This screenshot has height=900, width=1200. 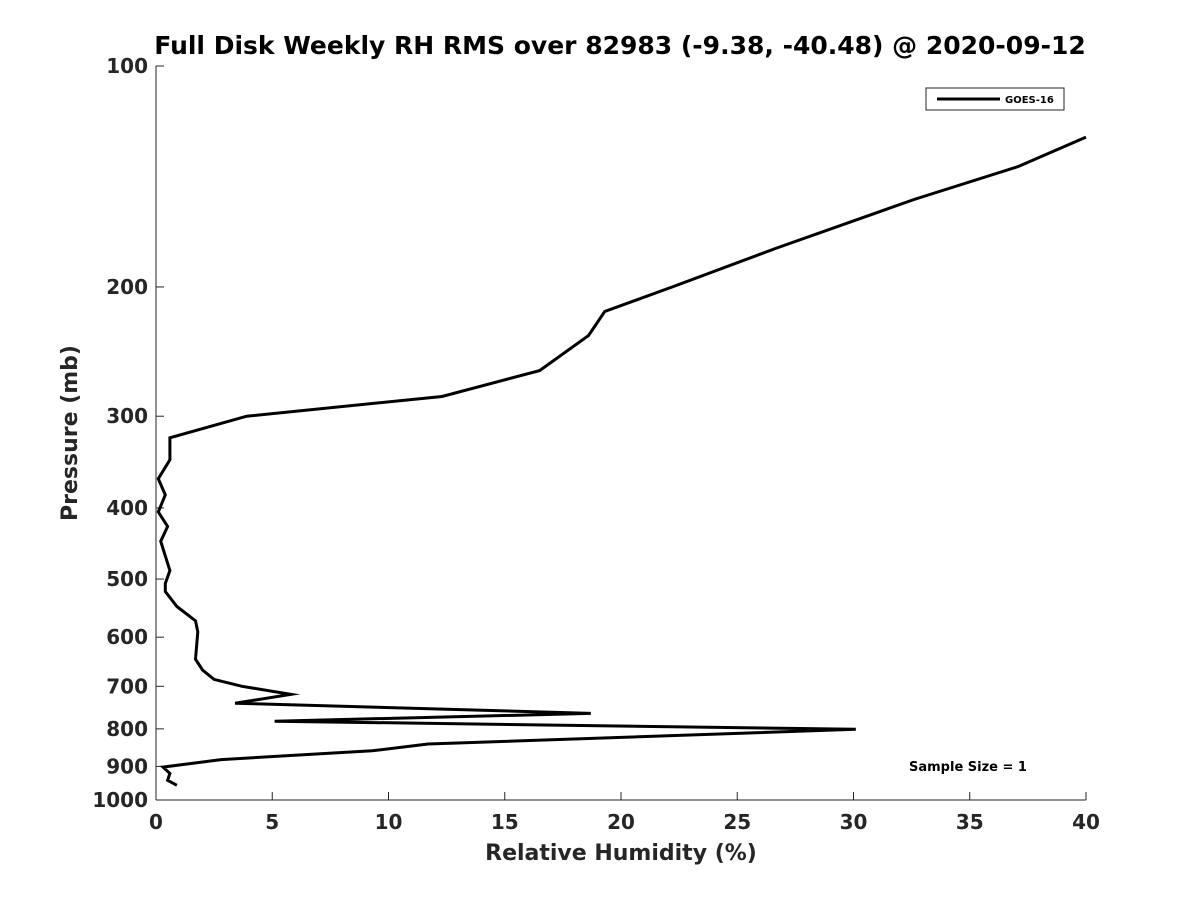 What do you see at coordinates (128, 433) in the screenshot?
I see `y-ticks: 100 200 300 400 500 600 700 800 900 1000` at bounding box center [128, 433].